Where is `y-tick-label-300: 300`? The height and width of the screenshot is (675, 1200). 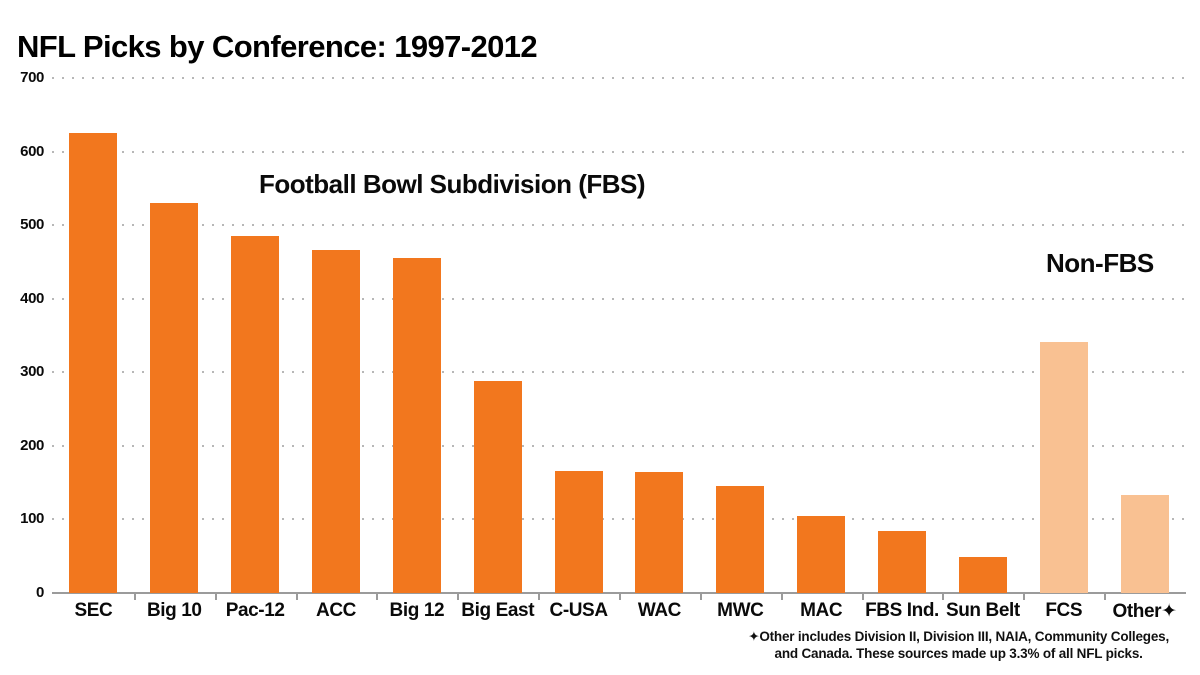 y-tick-label-300: 300 is located at coordinates (32, 372).